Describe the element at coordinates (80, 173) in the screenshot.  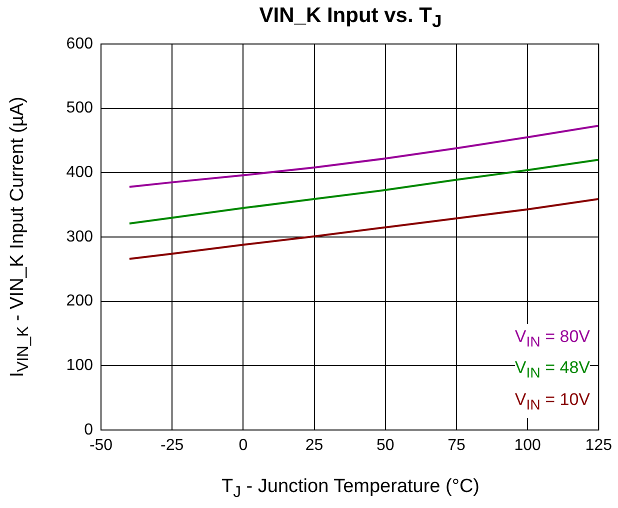
I see `y-tick-label: 400` at that location.